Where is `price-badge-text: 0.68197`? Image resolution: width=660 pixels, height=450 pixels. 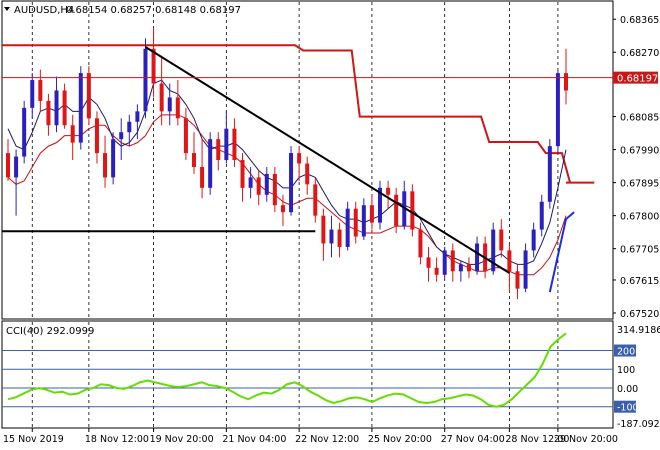
price-badge-text: 0.68197 is located at coordinates (637, 79).